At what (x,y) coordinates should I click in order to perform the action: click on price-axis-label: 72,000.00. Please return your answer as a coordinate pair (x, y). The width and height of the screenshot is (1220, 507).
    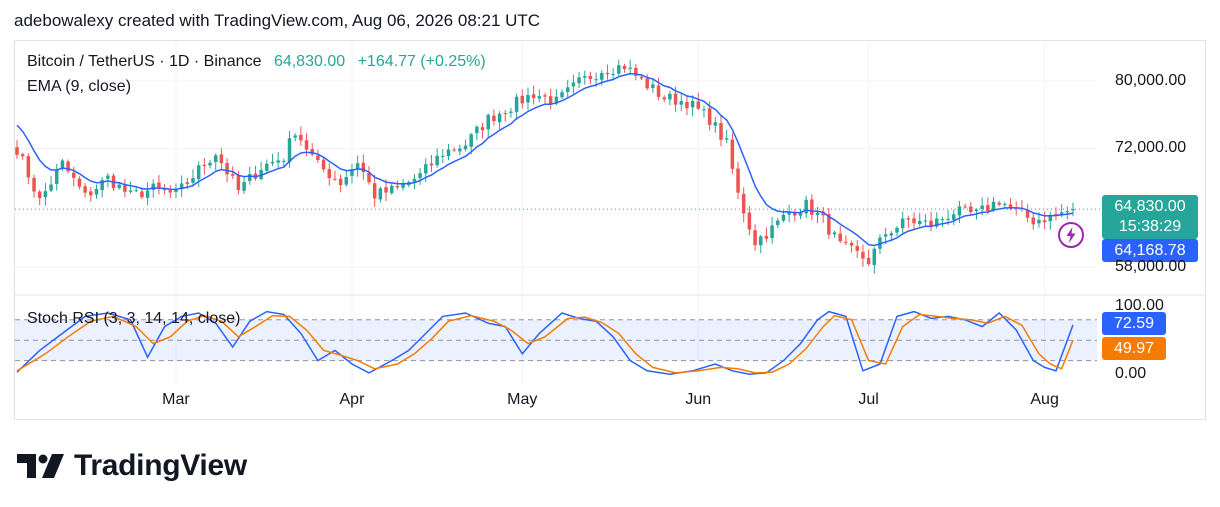
    Looking at the image, I should click on (1151, 148).